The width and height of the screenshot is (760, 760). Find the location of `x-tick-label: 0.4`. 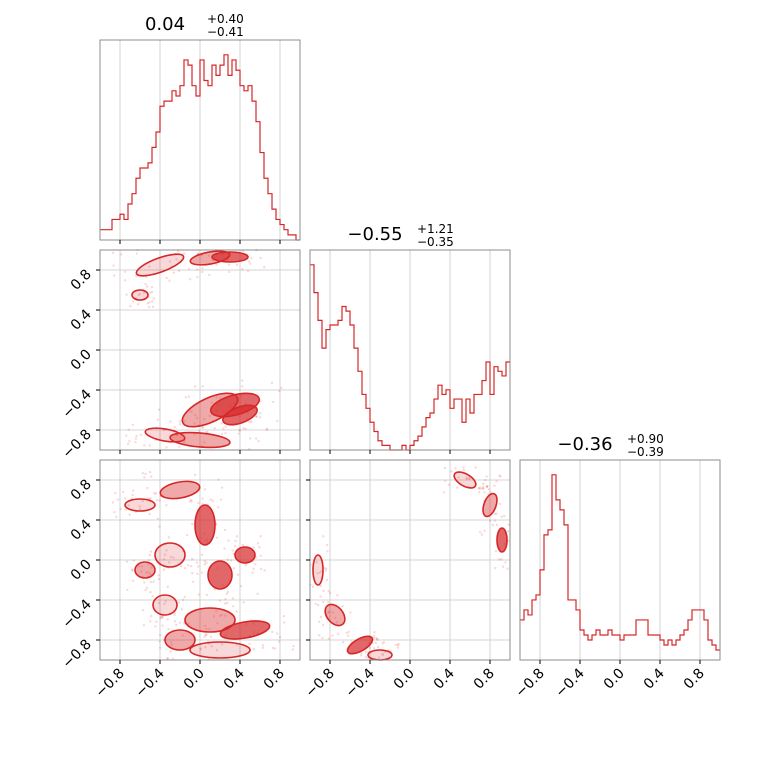

x-tick-label: 0.4 is located at coordinates (654, 678).